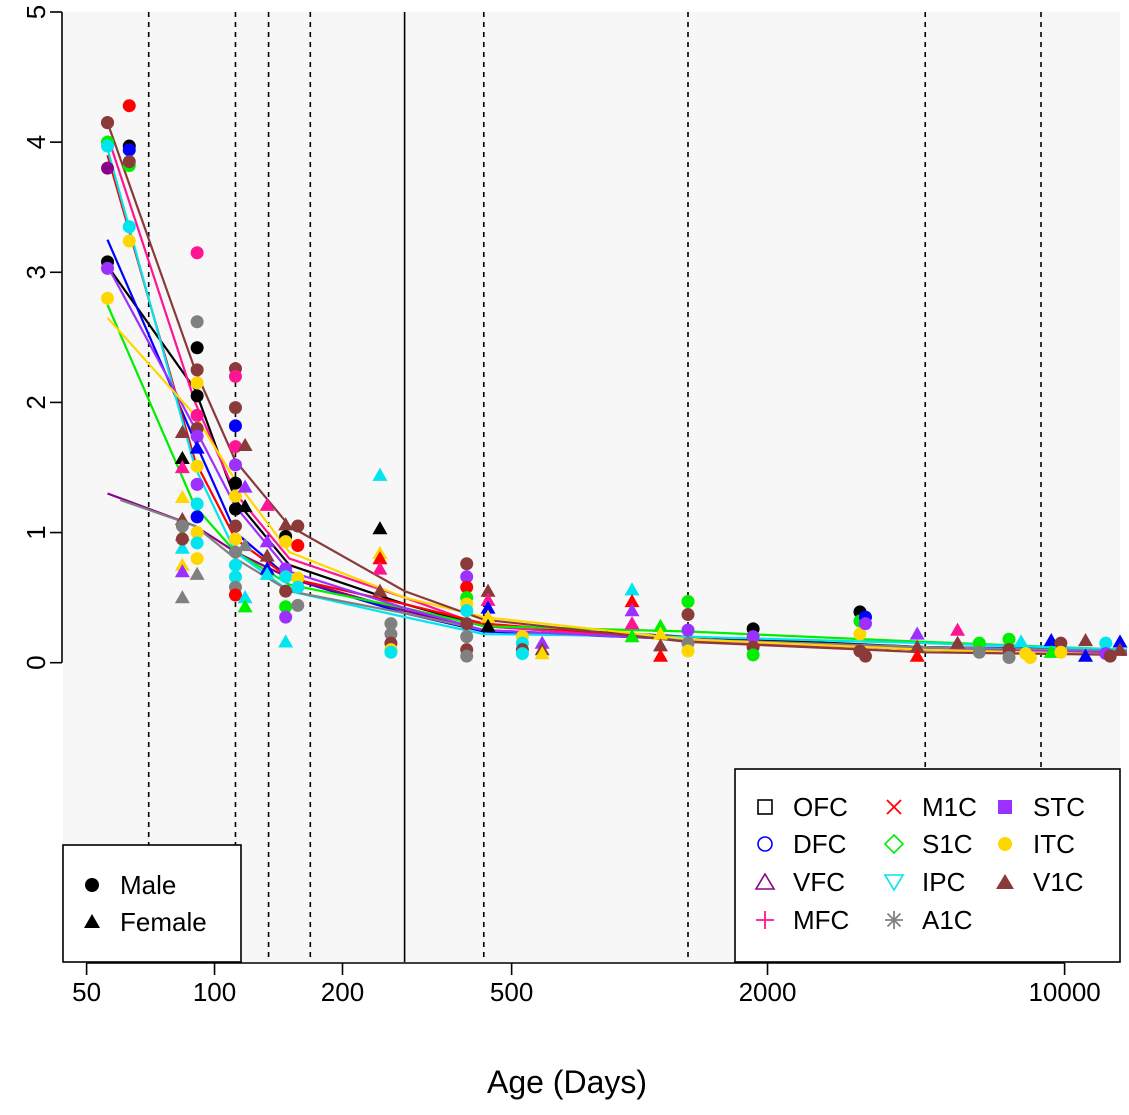  Describe the element at coordinates (1005, 807) in the screenshot. I see `legend-marker-stc` at that location.